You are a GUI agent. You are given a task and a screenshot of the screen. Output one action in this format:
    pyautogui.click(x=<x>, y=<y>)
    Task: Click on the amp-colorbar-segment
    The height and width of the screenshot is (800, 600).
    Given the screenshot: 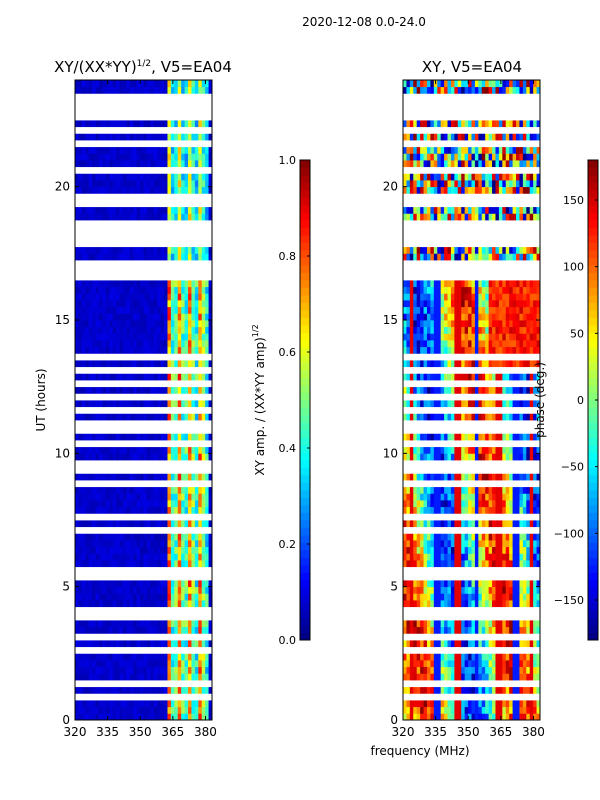 What is the action you would take?
    pyautogui.click(x=305, y=254)
    